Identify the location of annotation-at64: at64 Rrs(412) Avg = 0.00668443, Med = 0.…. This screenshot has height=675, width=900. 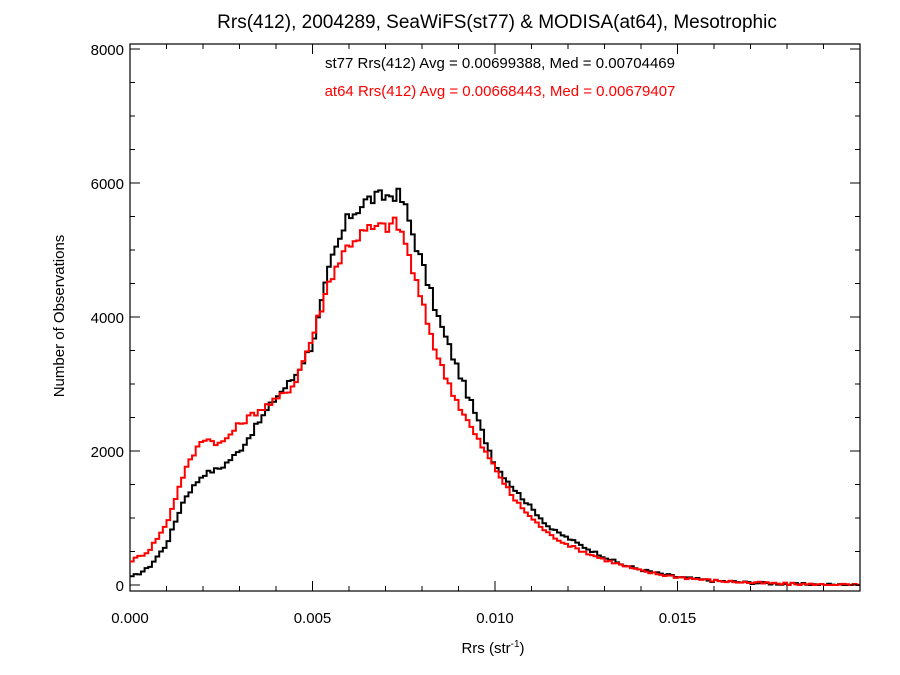
(500, 91).